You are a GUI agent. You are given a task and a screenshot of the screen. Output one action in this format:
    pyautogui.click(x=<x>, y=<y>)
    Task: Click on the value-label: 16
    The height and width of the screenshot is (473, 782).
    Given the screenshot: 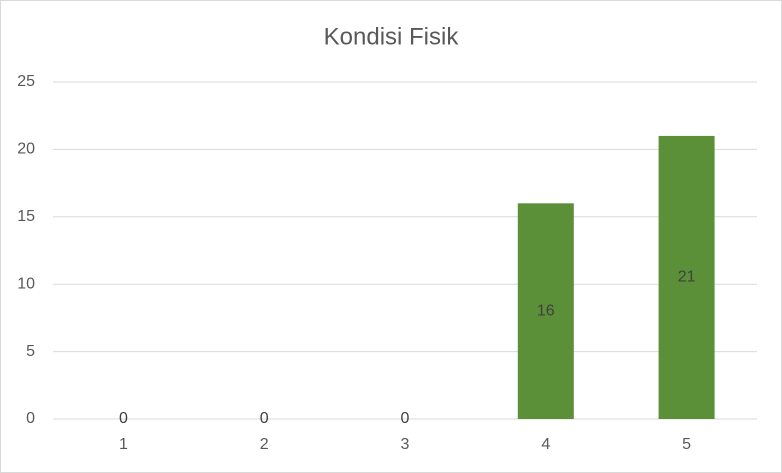 What is the action you would take?
    pyautogui.click(x=546, y=310)
    